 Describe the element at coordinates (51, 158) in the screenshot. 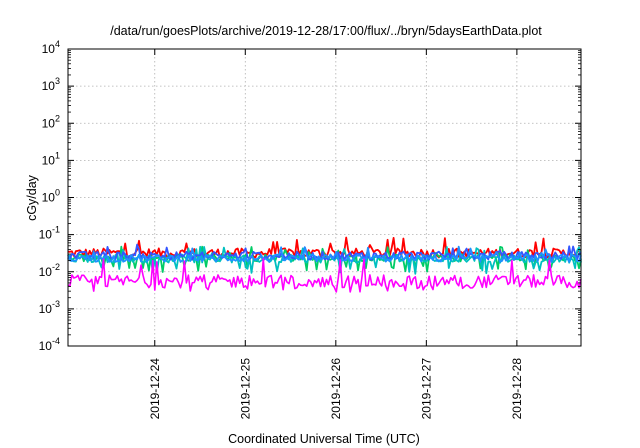

I see `y-tick-label: 10¹` at that location.